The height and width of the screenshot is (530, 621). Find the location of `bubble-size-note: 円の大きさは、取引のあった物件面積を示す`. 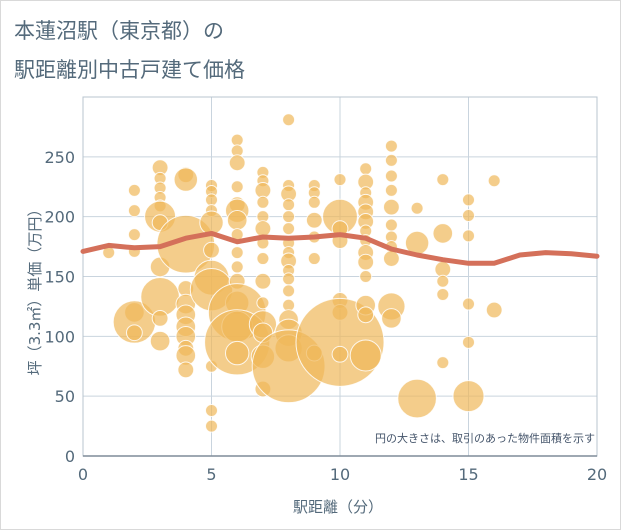

bubble-size-note: 円の大きさは、取引のあった物件面積を示す is located at coordinates (485, 438).